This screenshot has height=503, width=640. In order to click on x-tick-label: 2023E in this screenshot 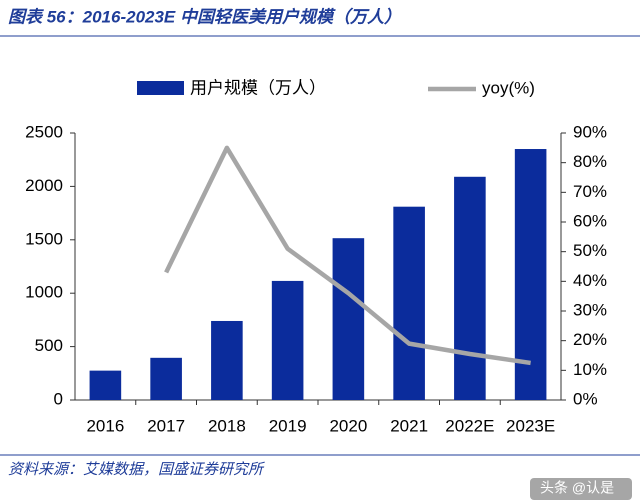, I will do `click(530, 425)`.